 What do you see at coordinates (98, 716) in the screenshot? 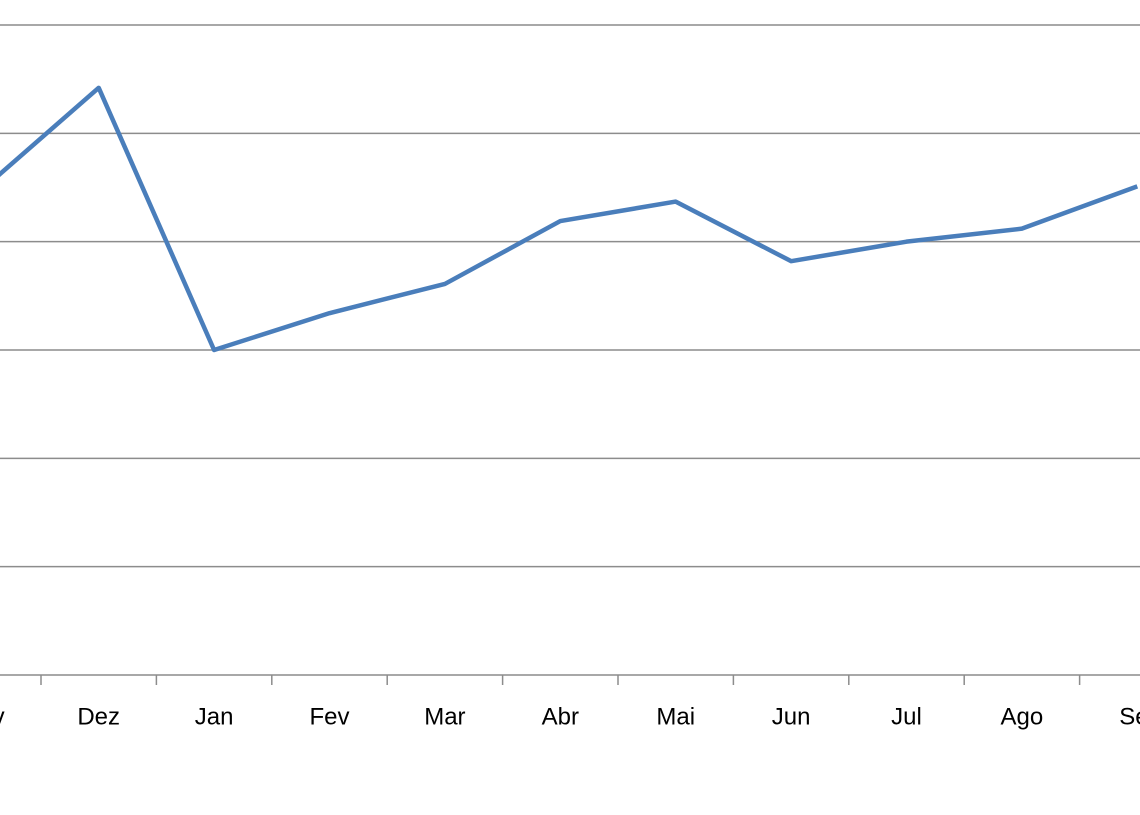
I see `x-tick-label: Dez` at bounding box center [98, 716].